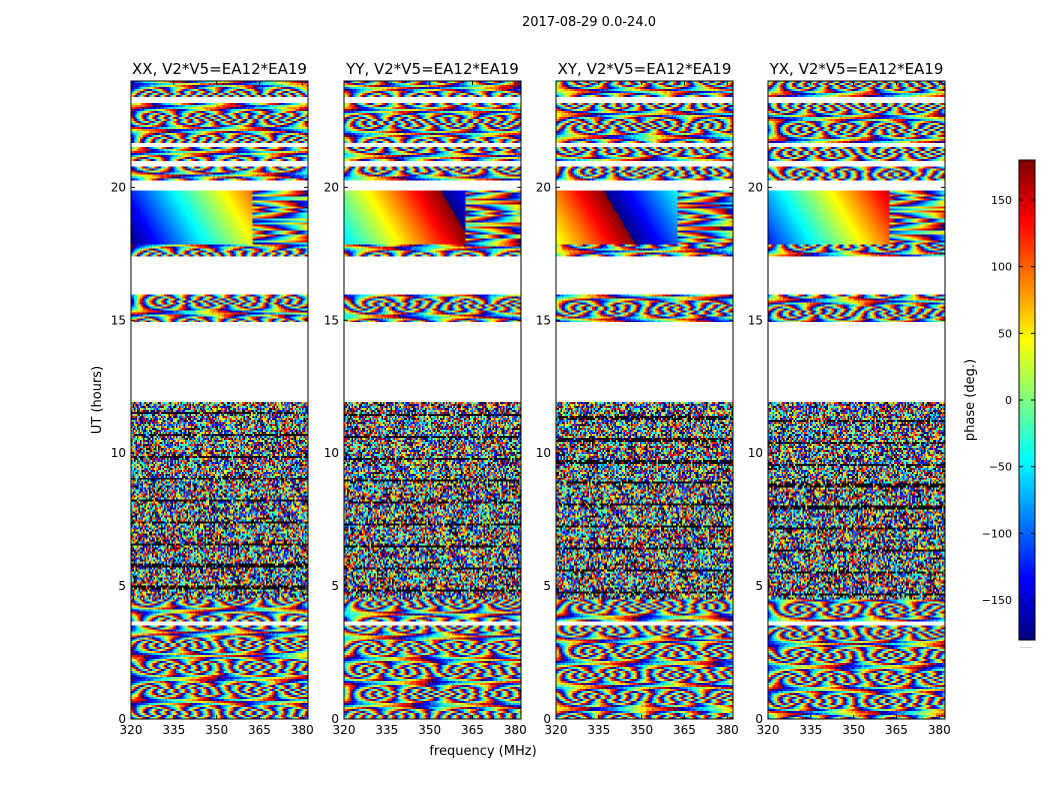 The height and width of the screenshot is (800, 1050). What do you see at coordinates (997, 533) in the screenshot?
I see `colorbar-tick-label: −100` at bounding box center [997, 533].